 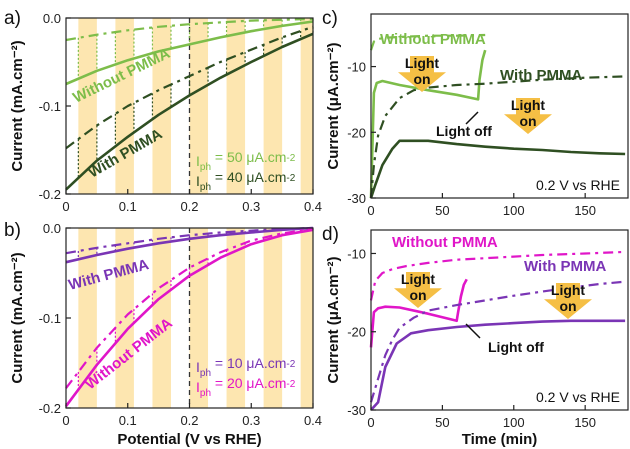 I want to click on x-tick-label: 50, so click(x=442, y=422).